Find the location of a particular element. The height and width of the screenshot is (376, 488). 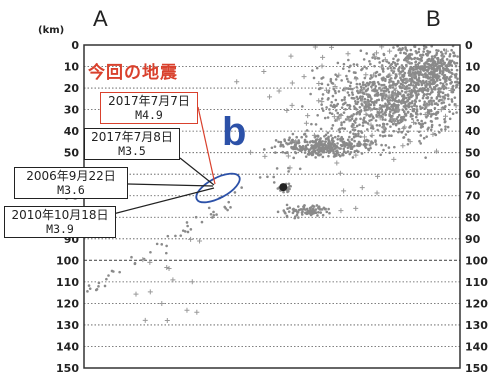

depth-unit-label: (km) is located at coordinates (51, 30).